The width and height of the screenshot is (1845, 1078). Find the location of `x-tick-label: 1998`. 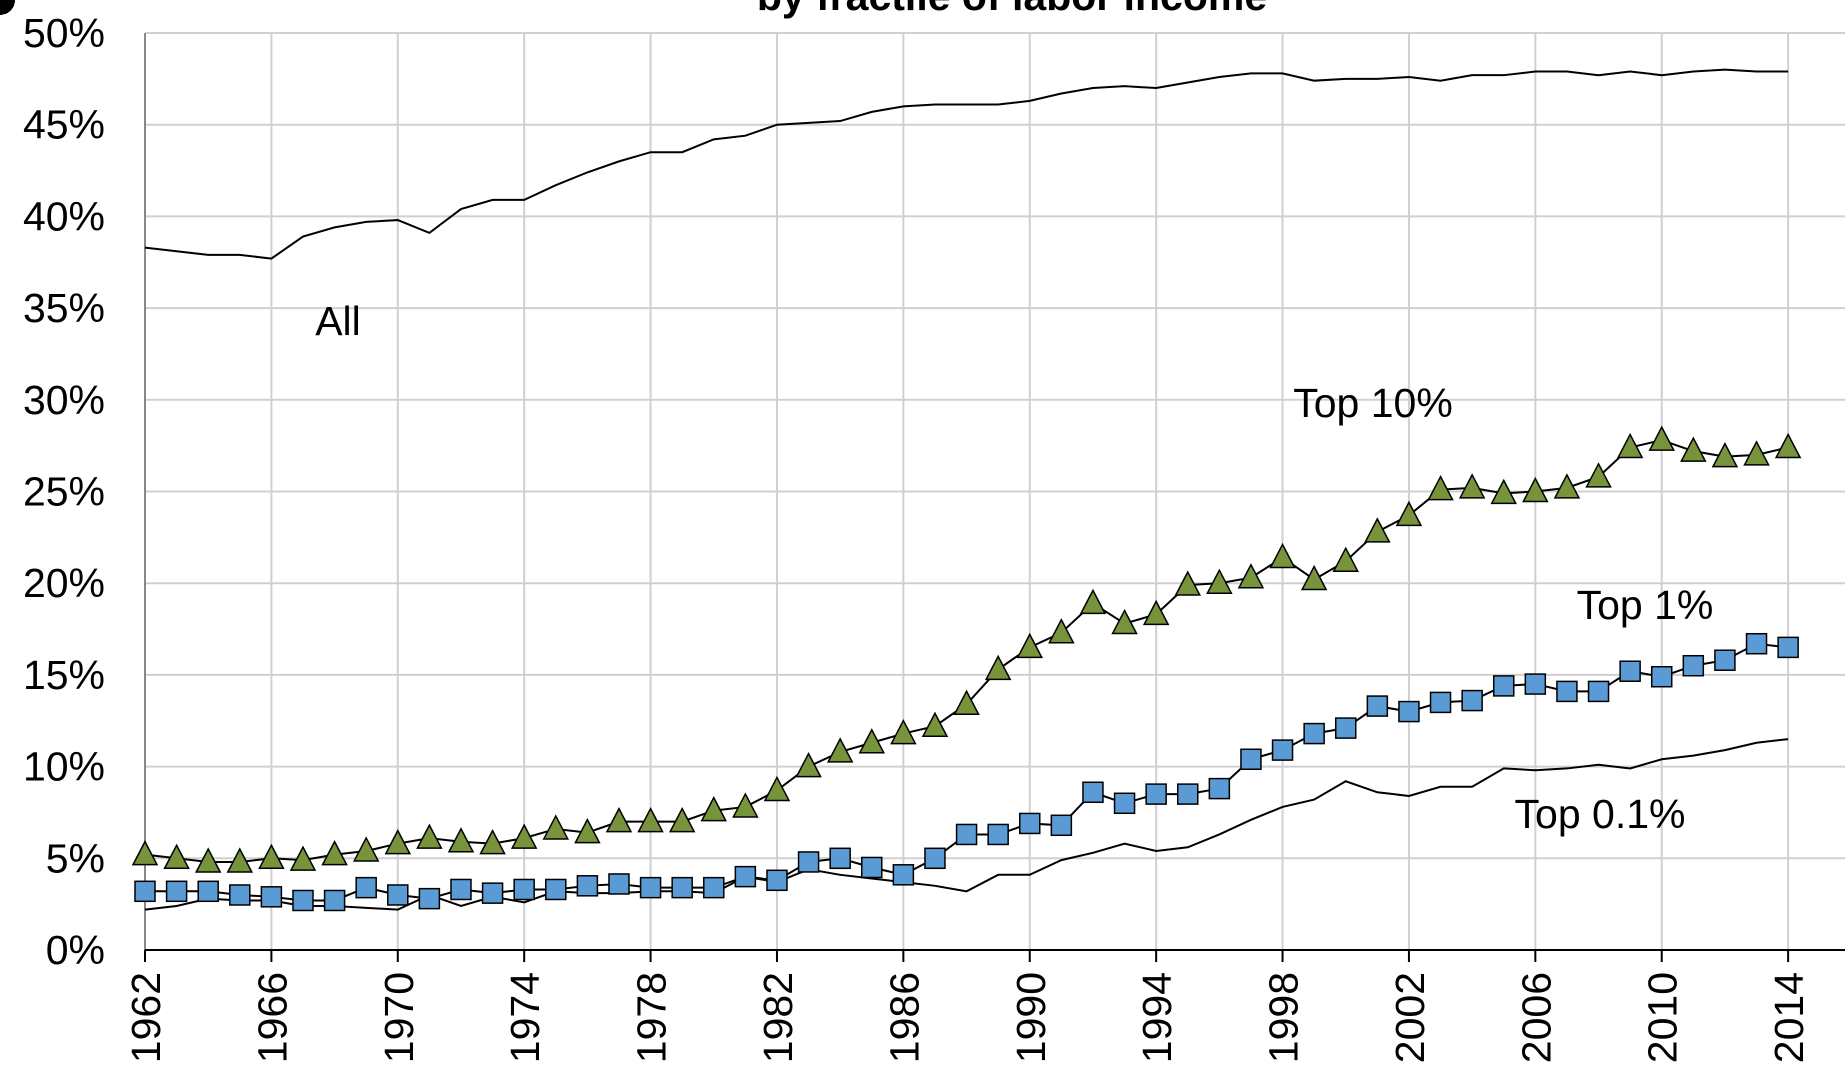

x-tick-label: 1998 is located at coordinates (1284, 1017).